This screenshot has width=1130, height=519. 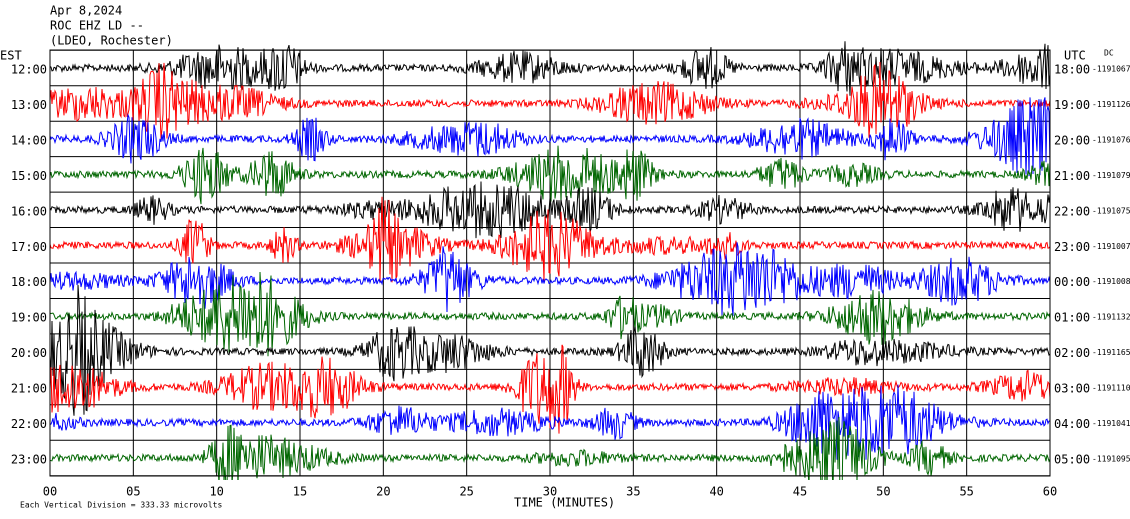 I want to click on est-label: 22:00, so click(x=29, y=424).